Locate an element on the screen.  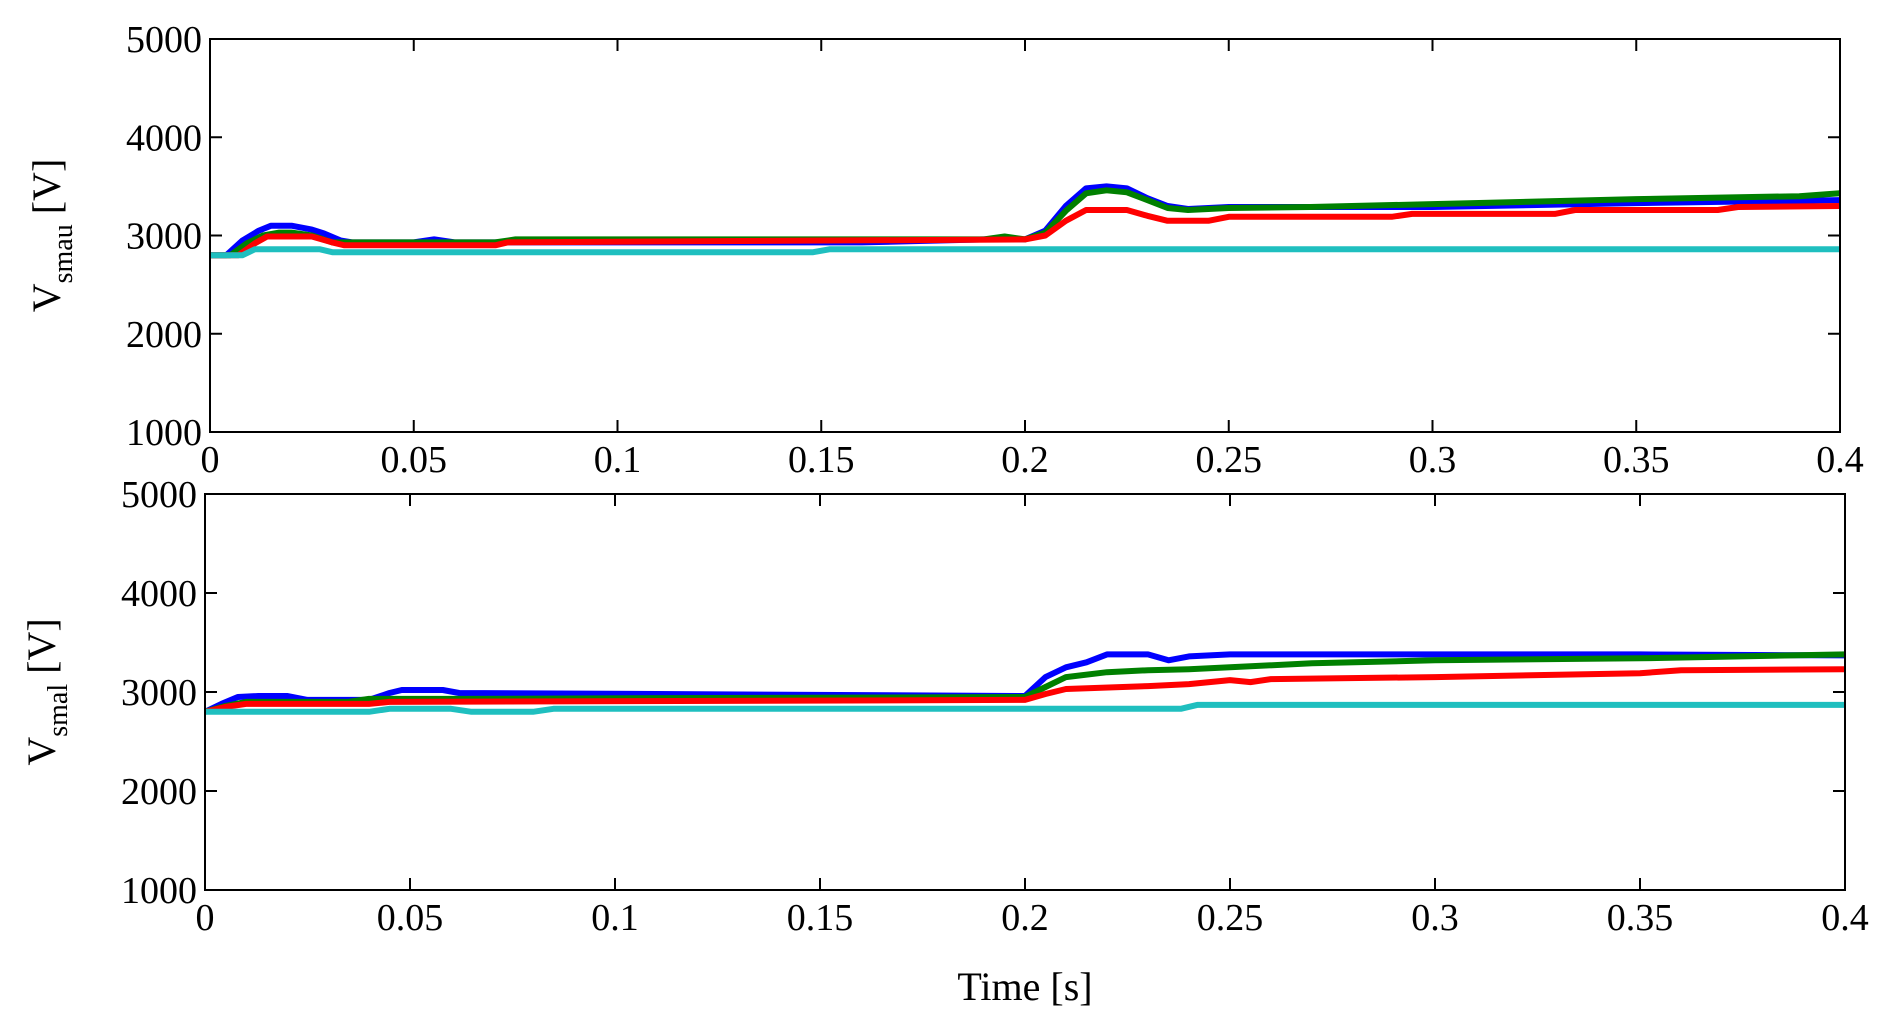
y-axis-title: Vsmau [V] is located at coordinates (51, 236).